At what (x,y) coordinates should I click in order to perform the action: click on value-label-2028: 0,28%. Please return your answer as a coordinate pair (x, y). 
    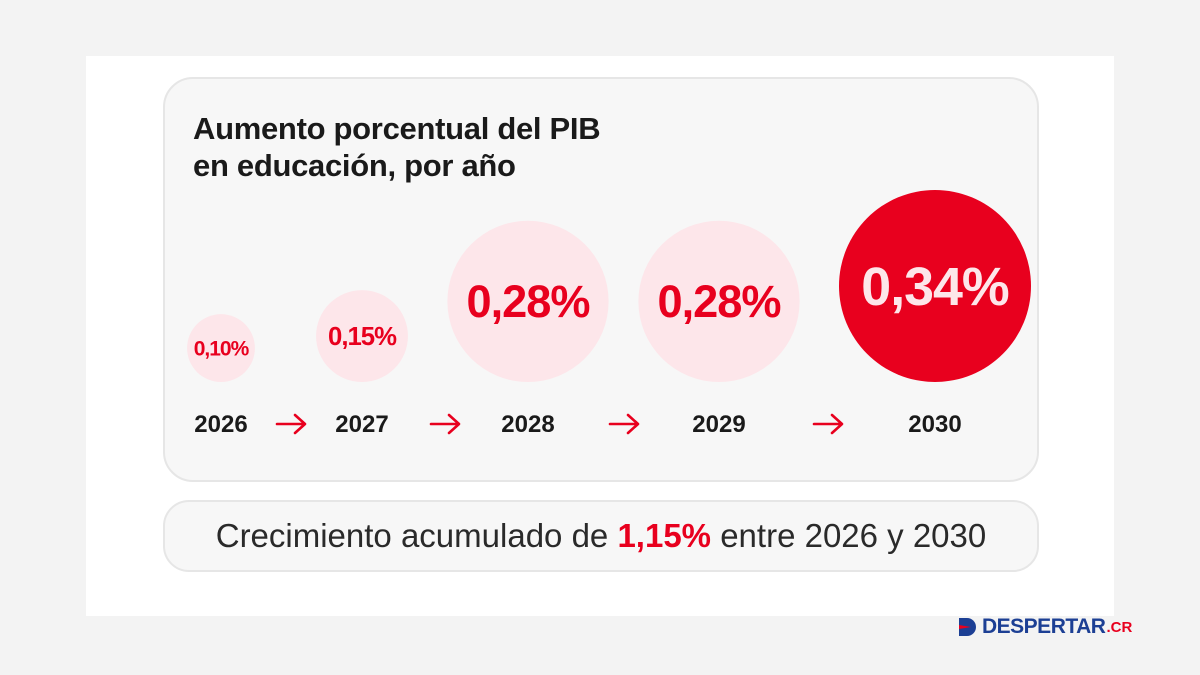
    Looking at the image, I should click on (528, 301).